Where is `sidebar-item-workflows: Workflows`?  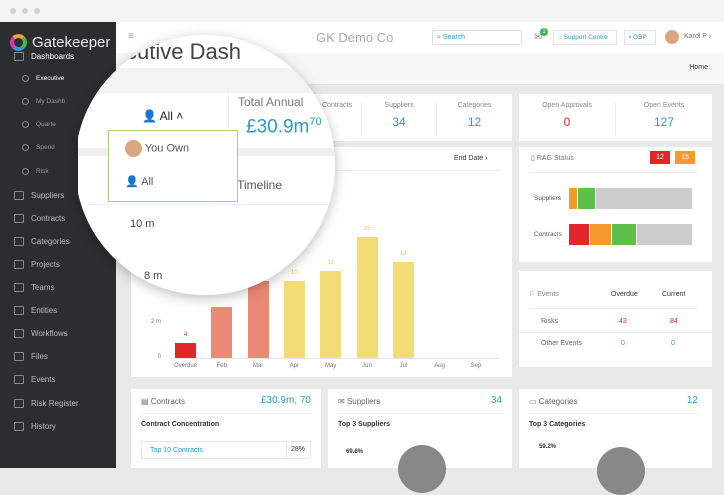
sidebar-item-workflows: Workflows is located at coordinates (41, 334).